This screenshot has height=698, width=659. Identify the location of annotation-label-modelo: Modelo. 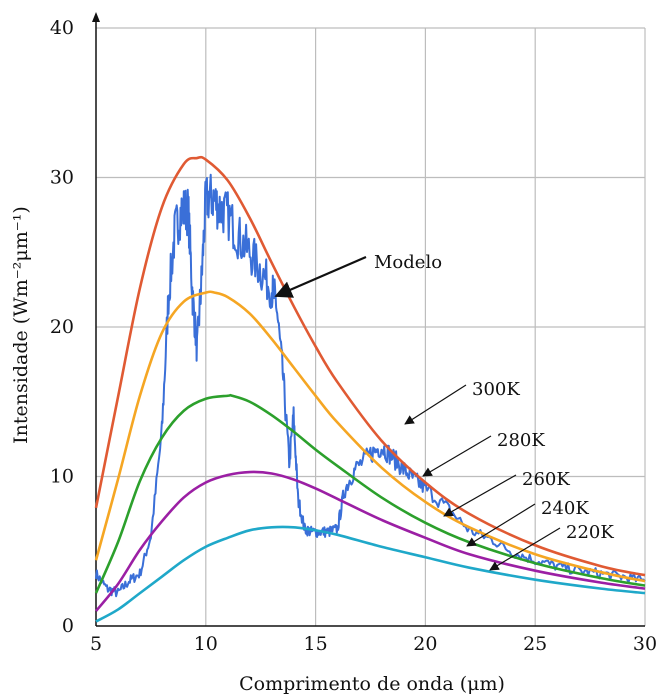
(408, 262).